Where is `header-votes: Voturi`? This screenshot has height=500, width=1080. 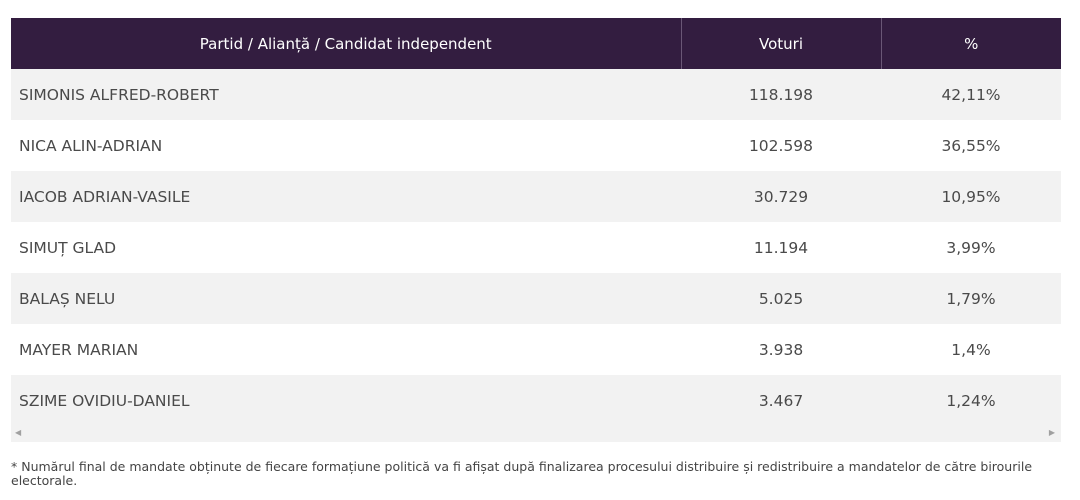 header-votes: Voturi is located at coordinates (780, 43).